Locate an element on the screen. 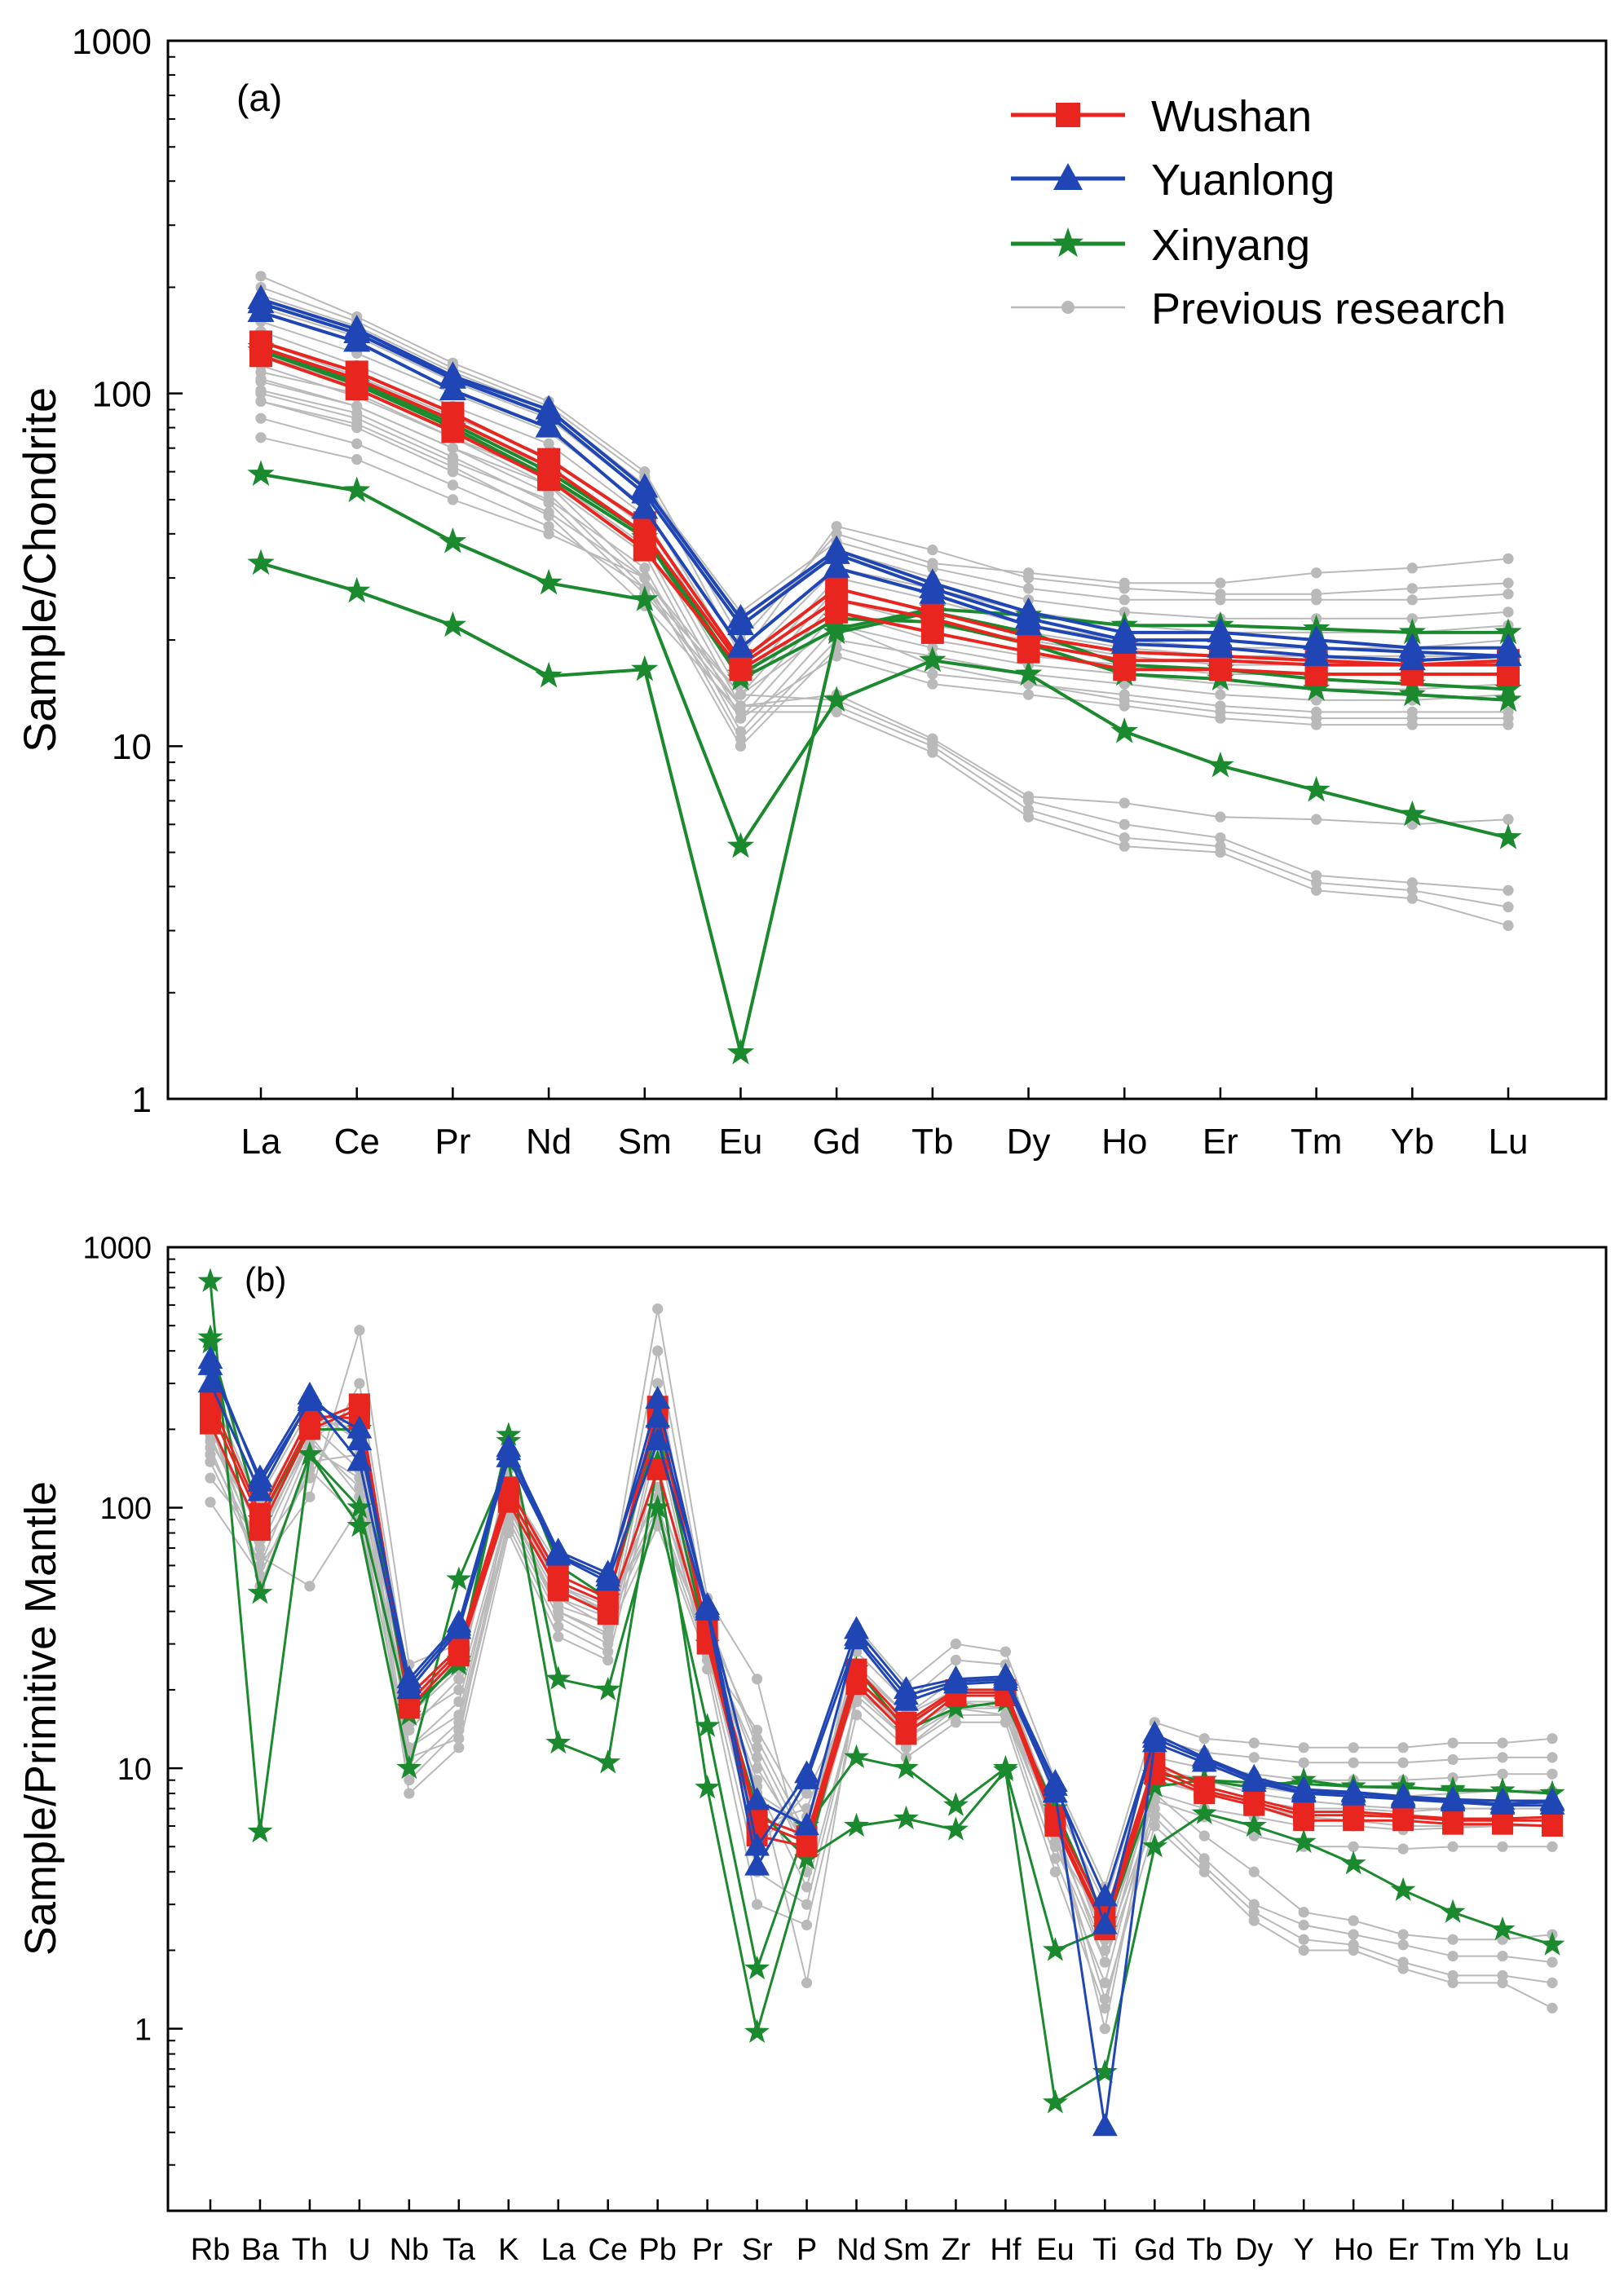 The height and width of the screenshot is (2276, 1624). x-tick-label: Tm is located at coordinates (1317, 1142).